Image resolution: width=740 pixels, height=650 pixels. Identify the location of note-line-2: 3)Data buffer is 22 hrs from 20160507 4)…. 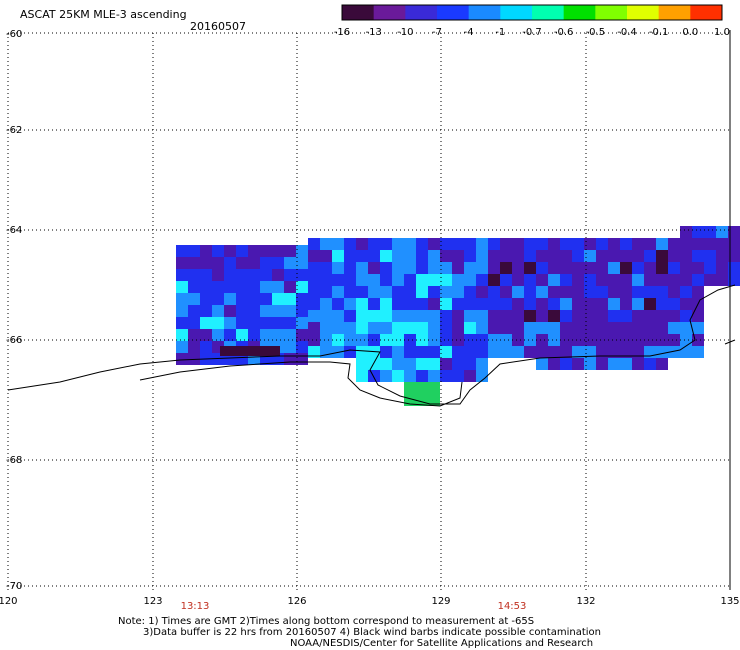
(372, 632).